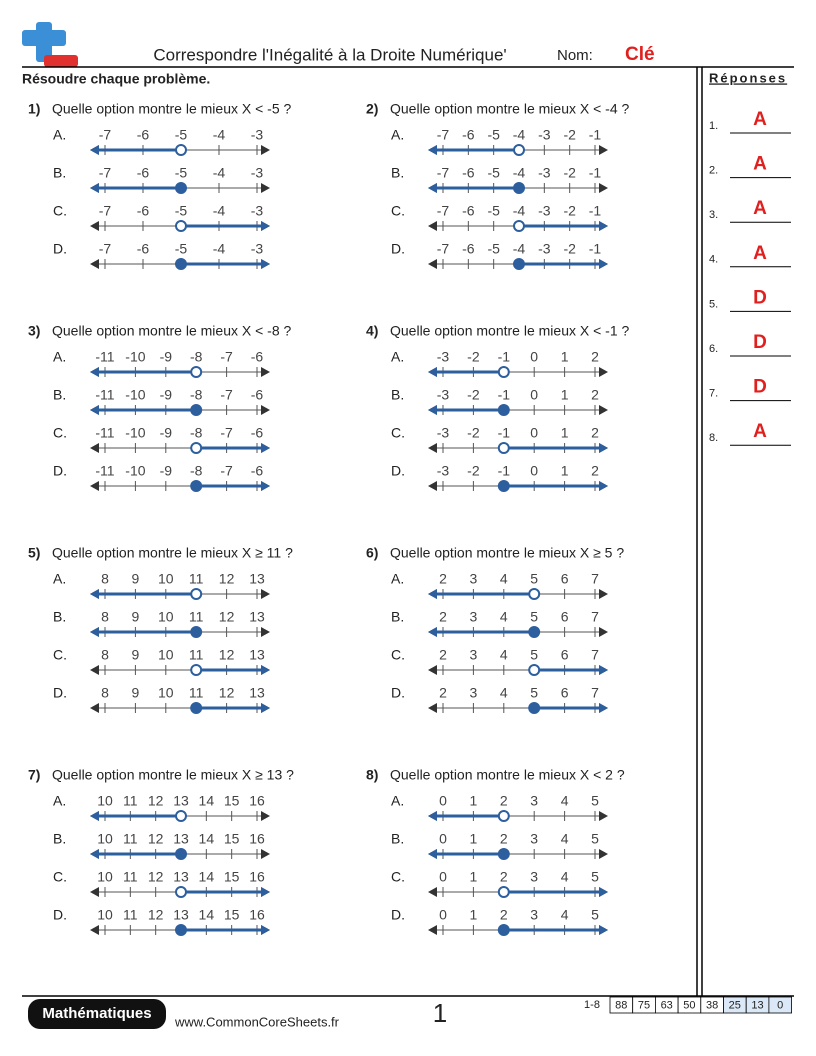  I want to click on problem-number: 5), so click(34, 553).